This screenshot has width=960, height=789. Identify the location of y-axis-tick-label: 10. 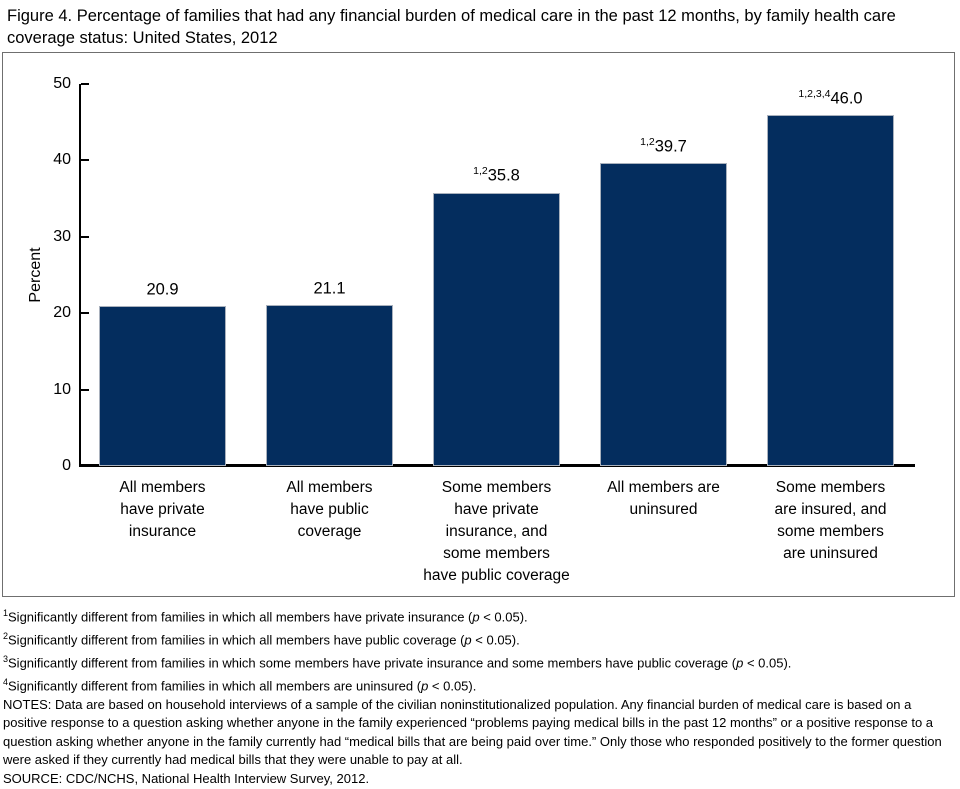
(62, 389).